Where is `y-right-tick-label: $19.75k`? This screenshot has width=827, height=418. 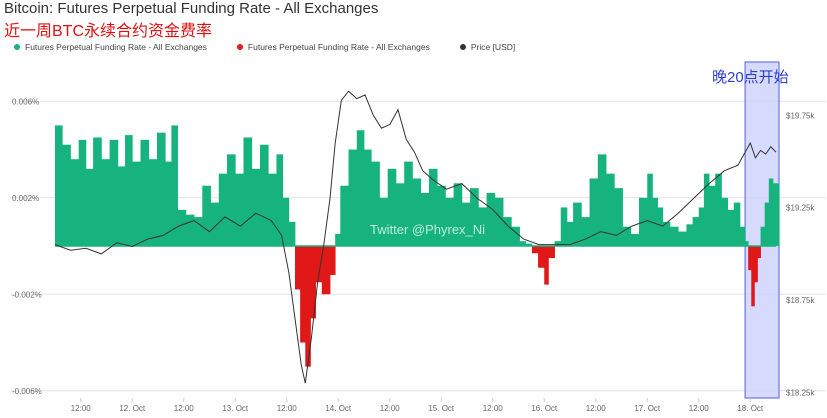
y-right-tick-label: $19.75k is located at coordinates (800, 115).